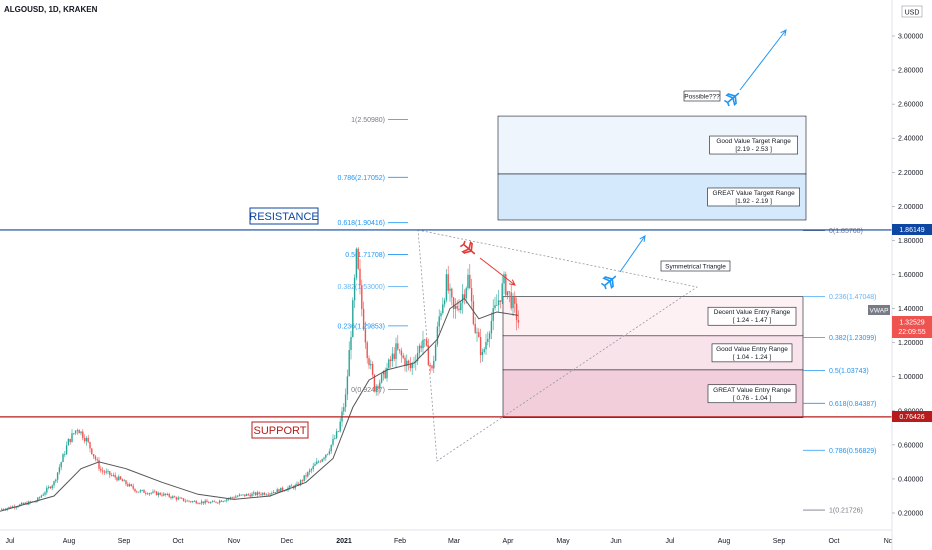  Describe the element at coordinates (910, 445) in the screenshot. I see `y-tick-label: 0.60000` at that location.